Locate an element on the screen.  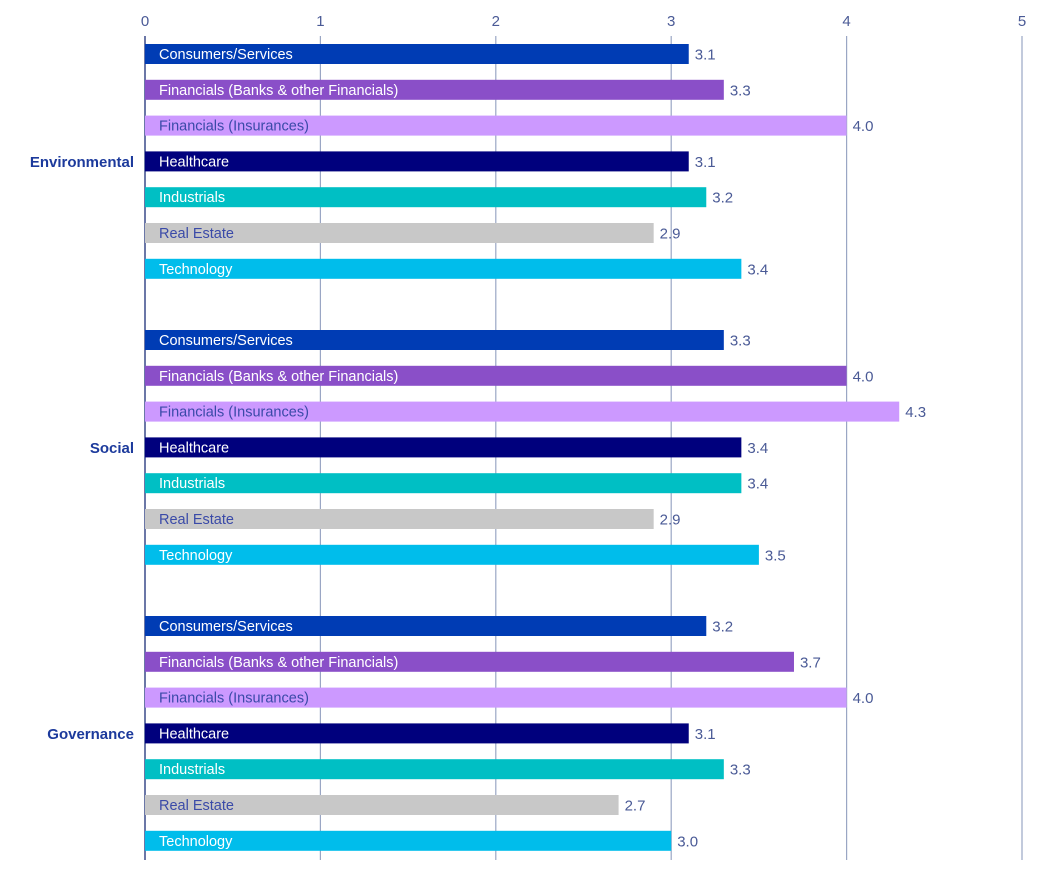
x-tick-label: 2 is located at coordinates (496, 21).